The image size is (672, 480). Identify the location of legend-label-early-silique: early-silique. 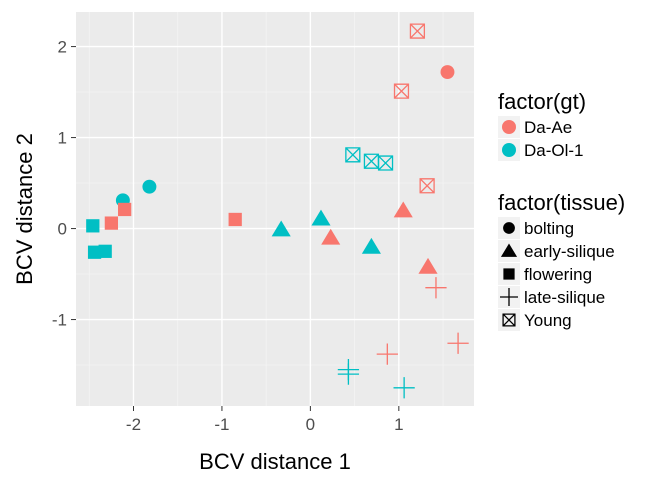
(569, 251).